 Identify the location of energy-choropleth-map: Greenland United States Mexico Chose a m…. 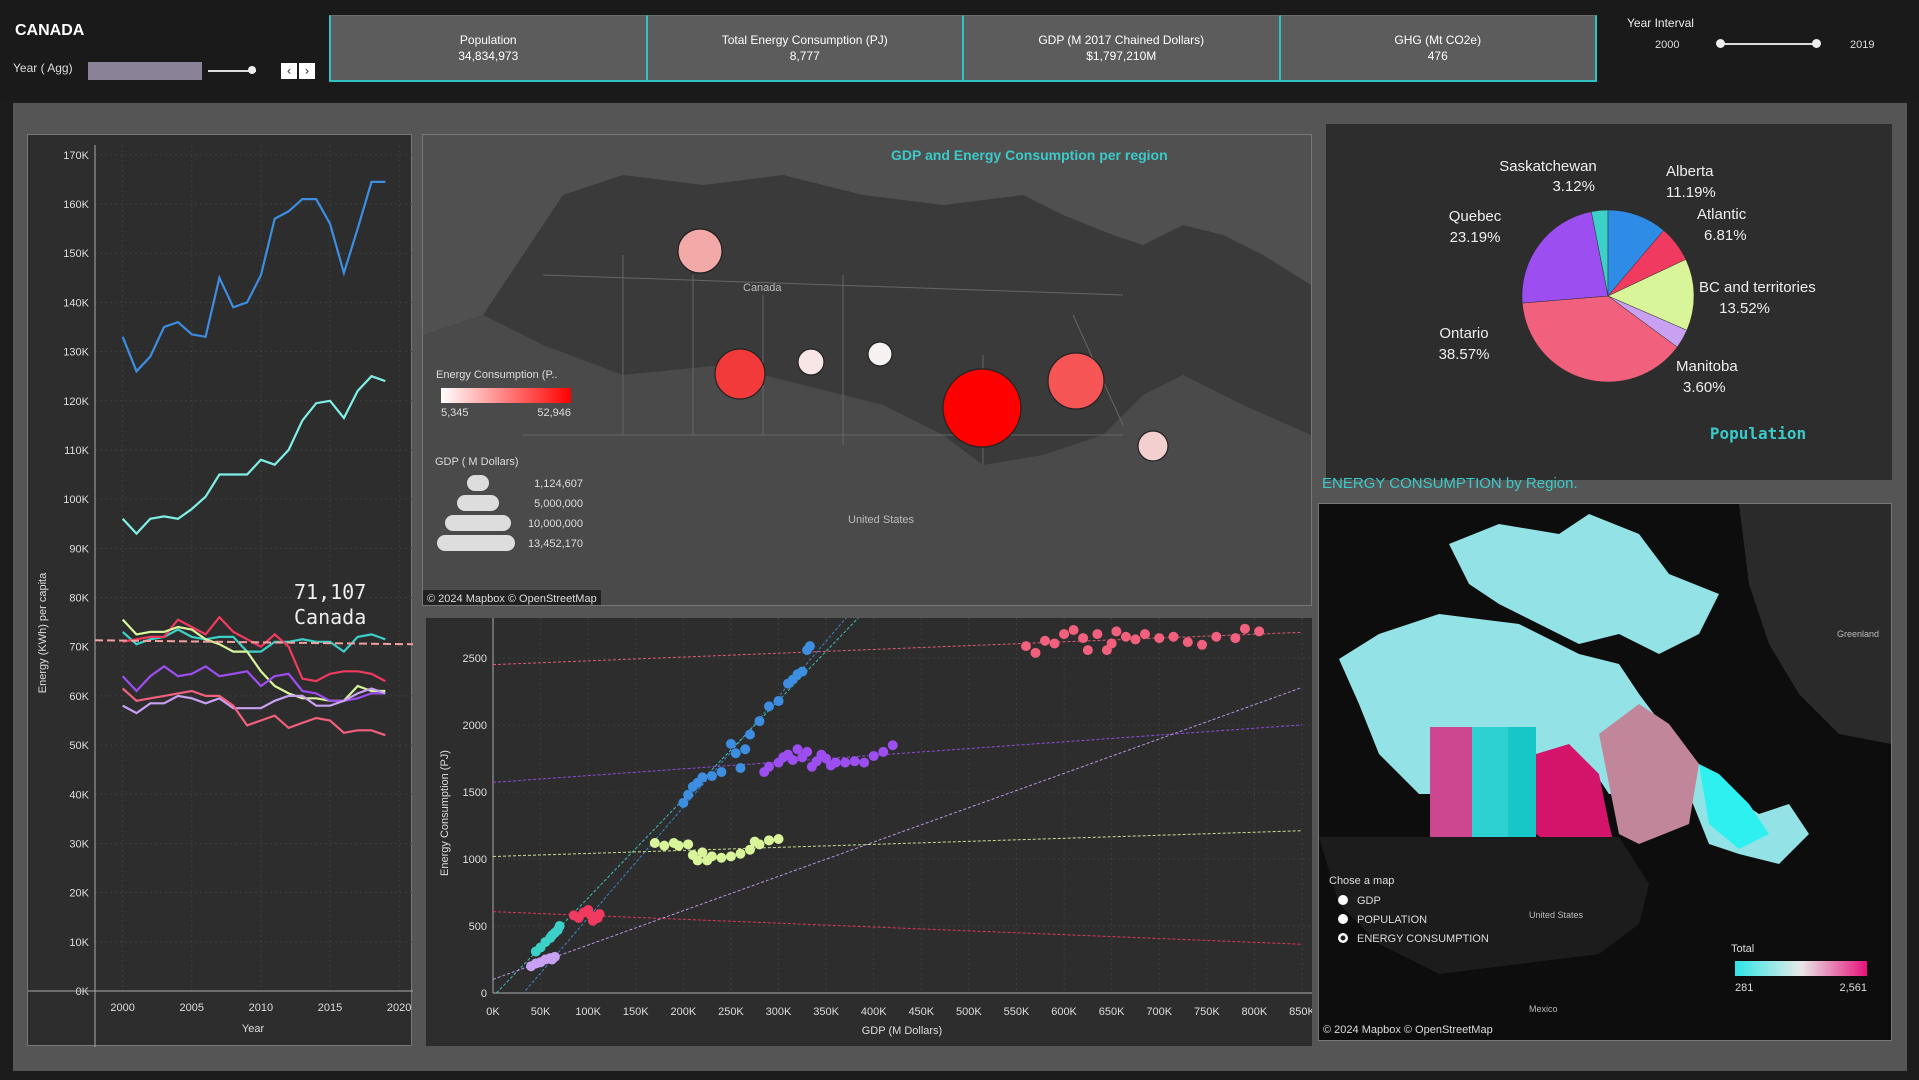
(1605, 772).